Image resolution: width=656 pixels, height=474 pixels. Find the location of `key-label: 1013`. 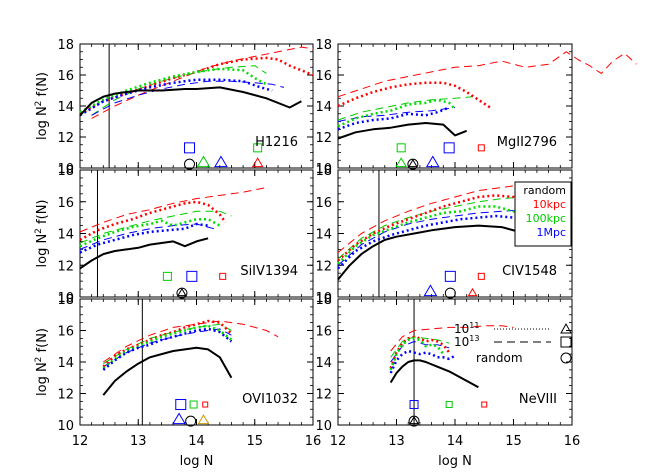

key-label: 1013 is located at coordinates (466, 341).